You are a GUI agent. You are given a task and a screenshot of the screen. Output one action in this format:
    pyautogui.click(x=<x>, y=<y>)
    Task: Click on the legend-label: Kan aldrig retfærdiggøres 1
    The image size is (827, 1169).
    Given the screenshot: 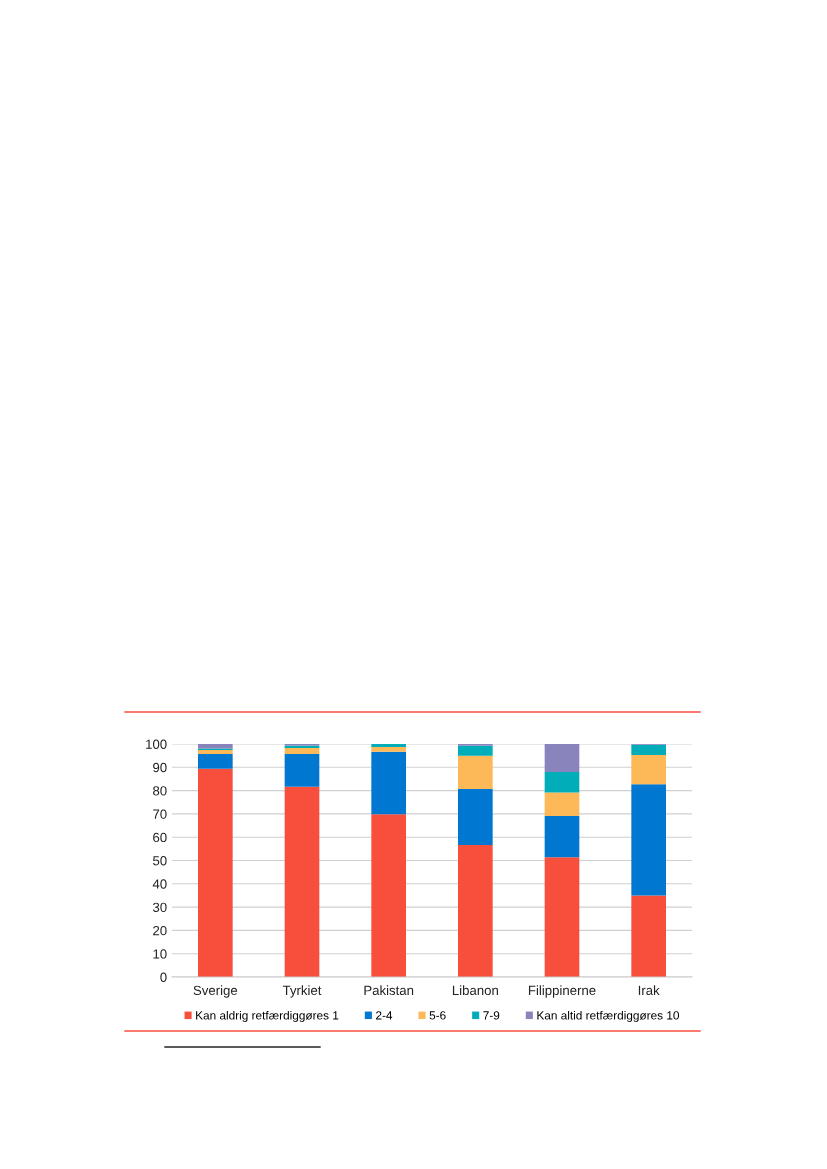 What is the action you would take?
    pyautogui.click(x=267, y=1016)
    